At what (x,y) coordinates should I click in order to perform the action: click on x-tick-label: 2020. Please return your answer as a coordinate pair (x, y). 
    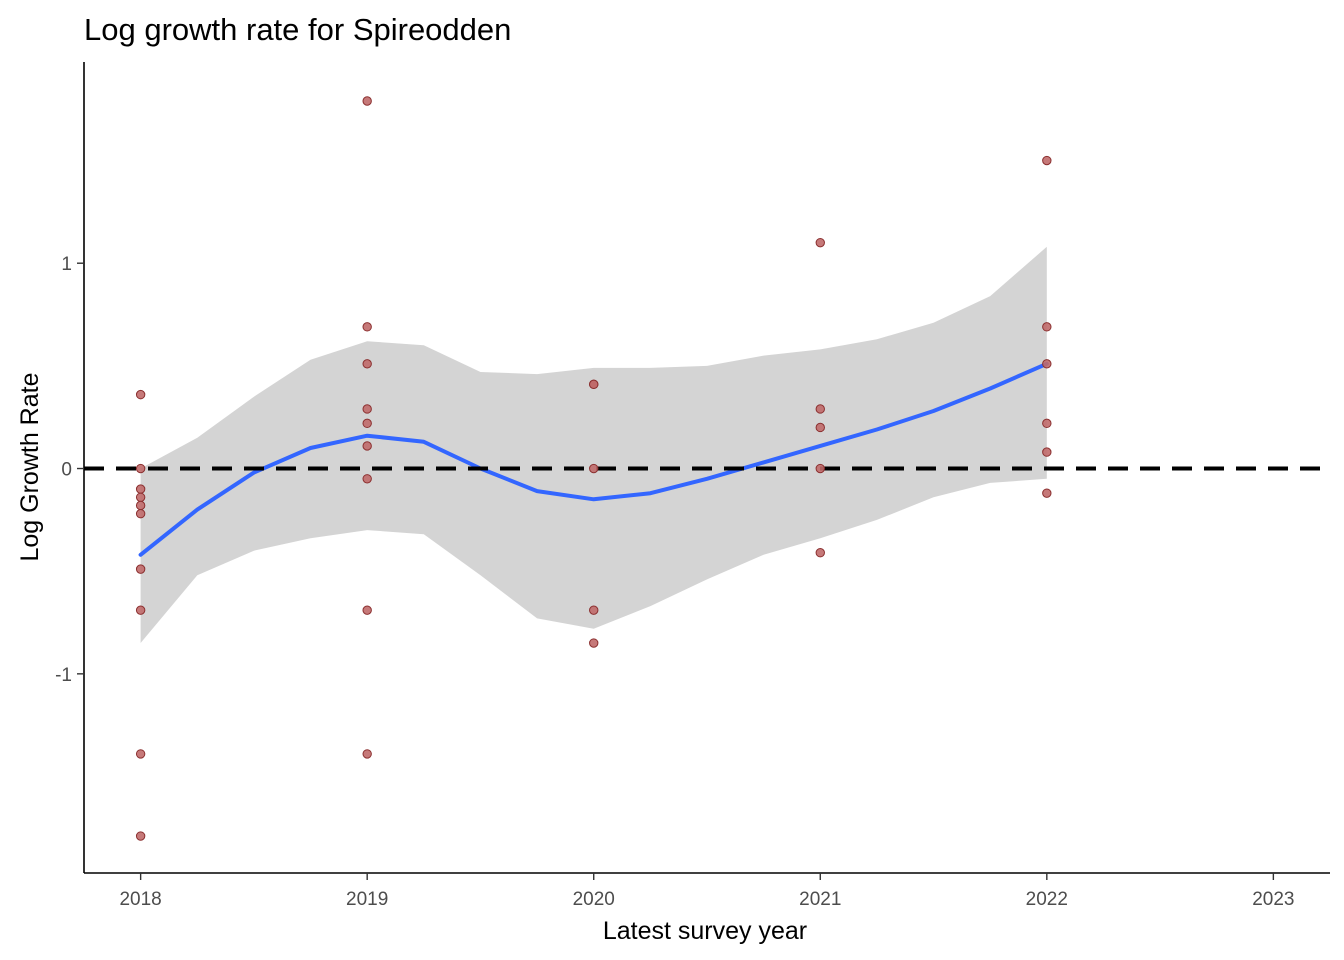
    Looking at the image, I should click on (594, 899).